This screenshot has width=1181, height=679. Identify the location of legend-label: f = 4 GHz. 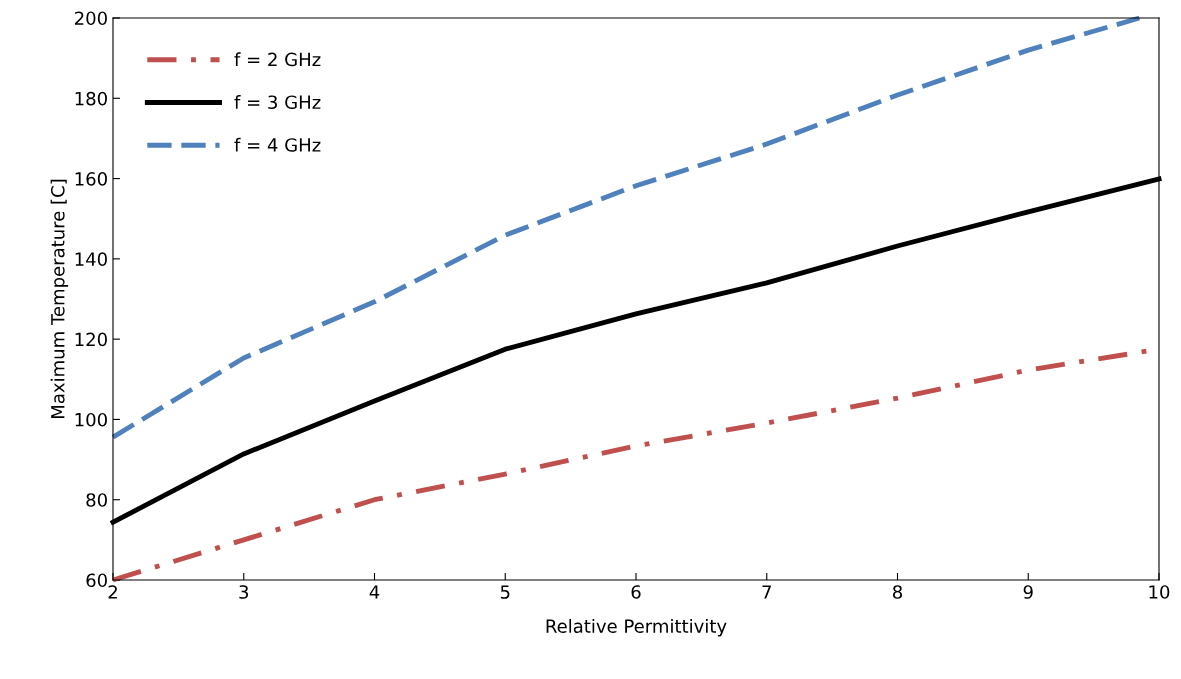
(277, 144).